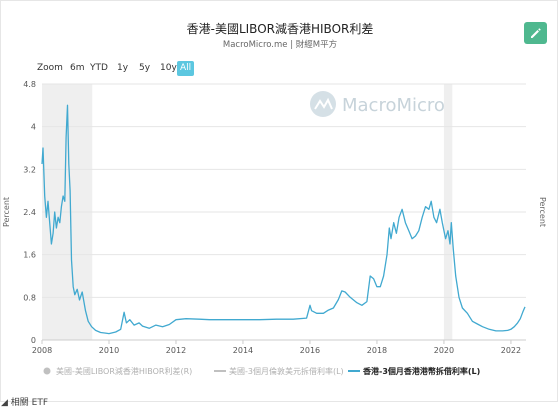  I want to click on zoom-5y-button: 5y, so click(145, 68).